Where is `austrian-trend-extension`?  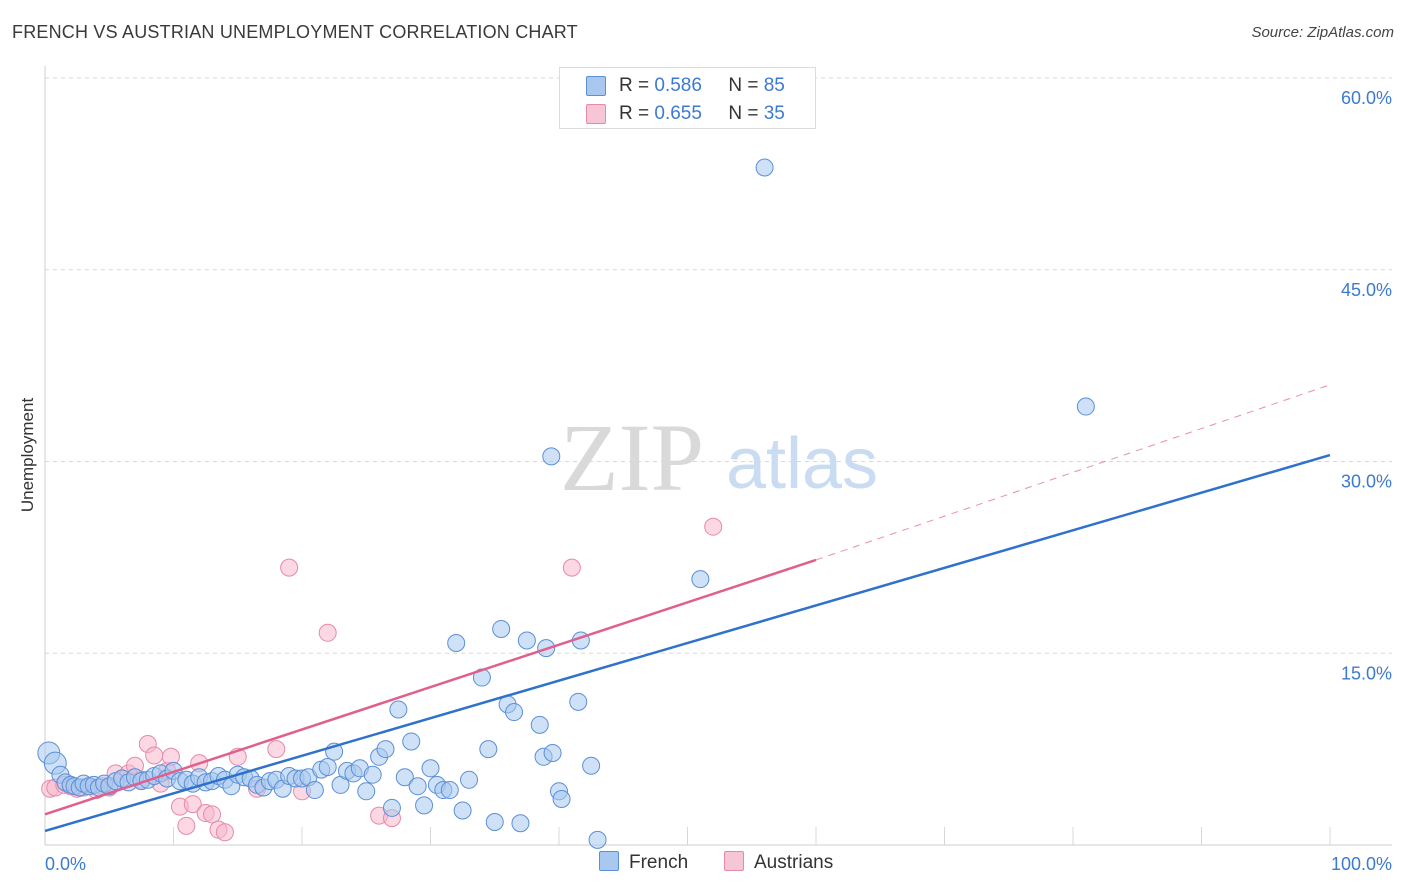 austrian-trend-extension is located at coordinates (1073, 472).